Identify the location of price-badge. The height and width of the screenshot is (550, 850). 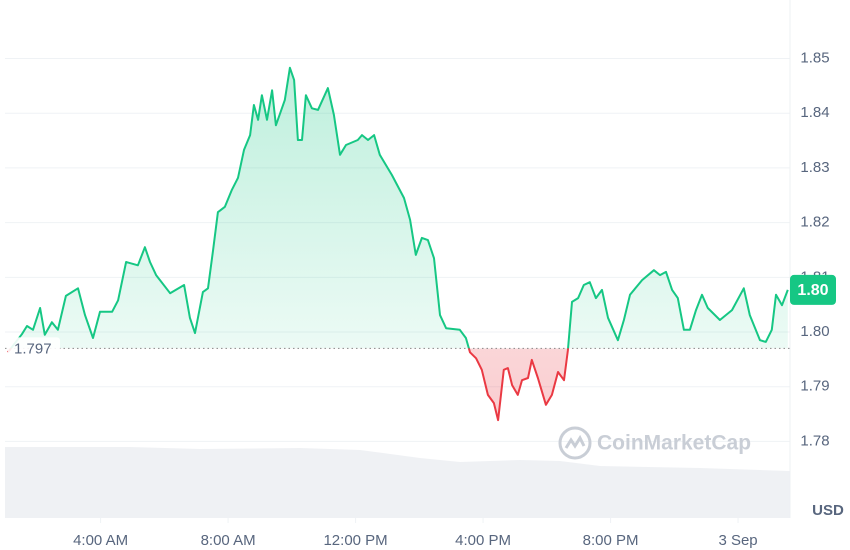
(813, 289).